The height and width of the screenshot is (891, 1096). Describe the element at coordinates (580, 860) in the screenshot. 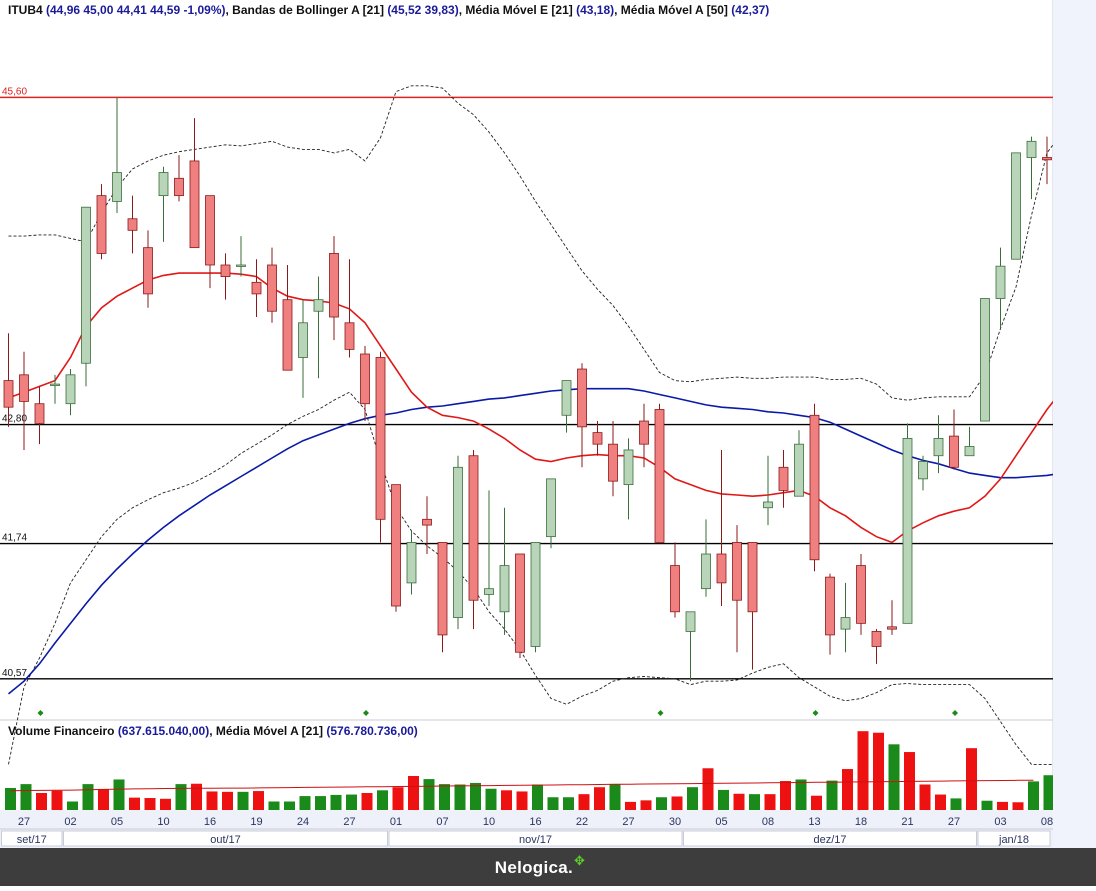

I see `spark-icon: ✥` at that location.